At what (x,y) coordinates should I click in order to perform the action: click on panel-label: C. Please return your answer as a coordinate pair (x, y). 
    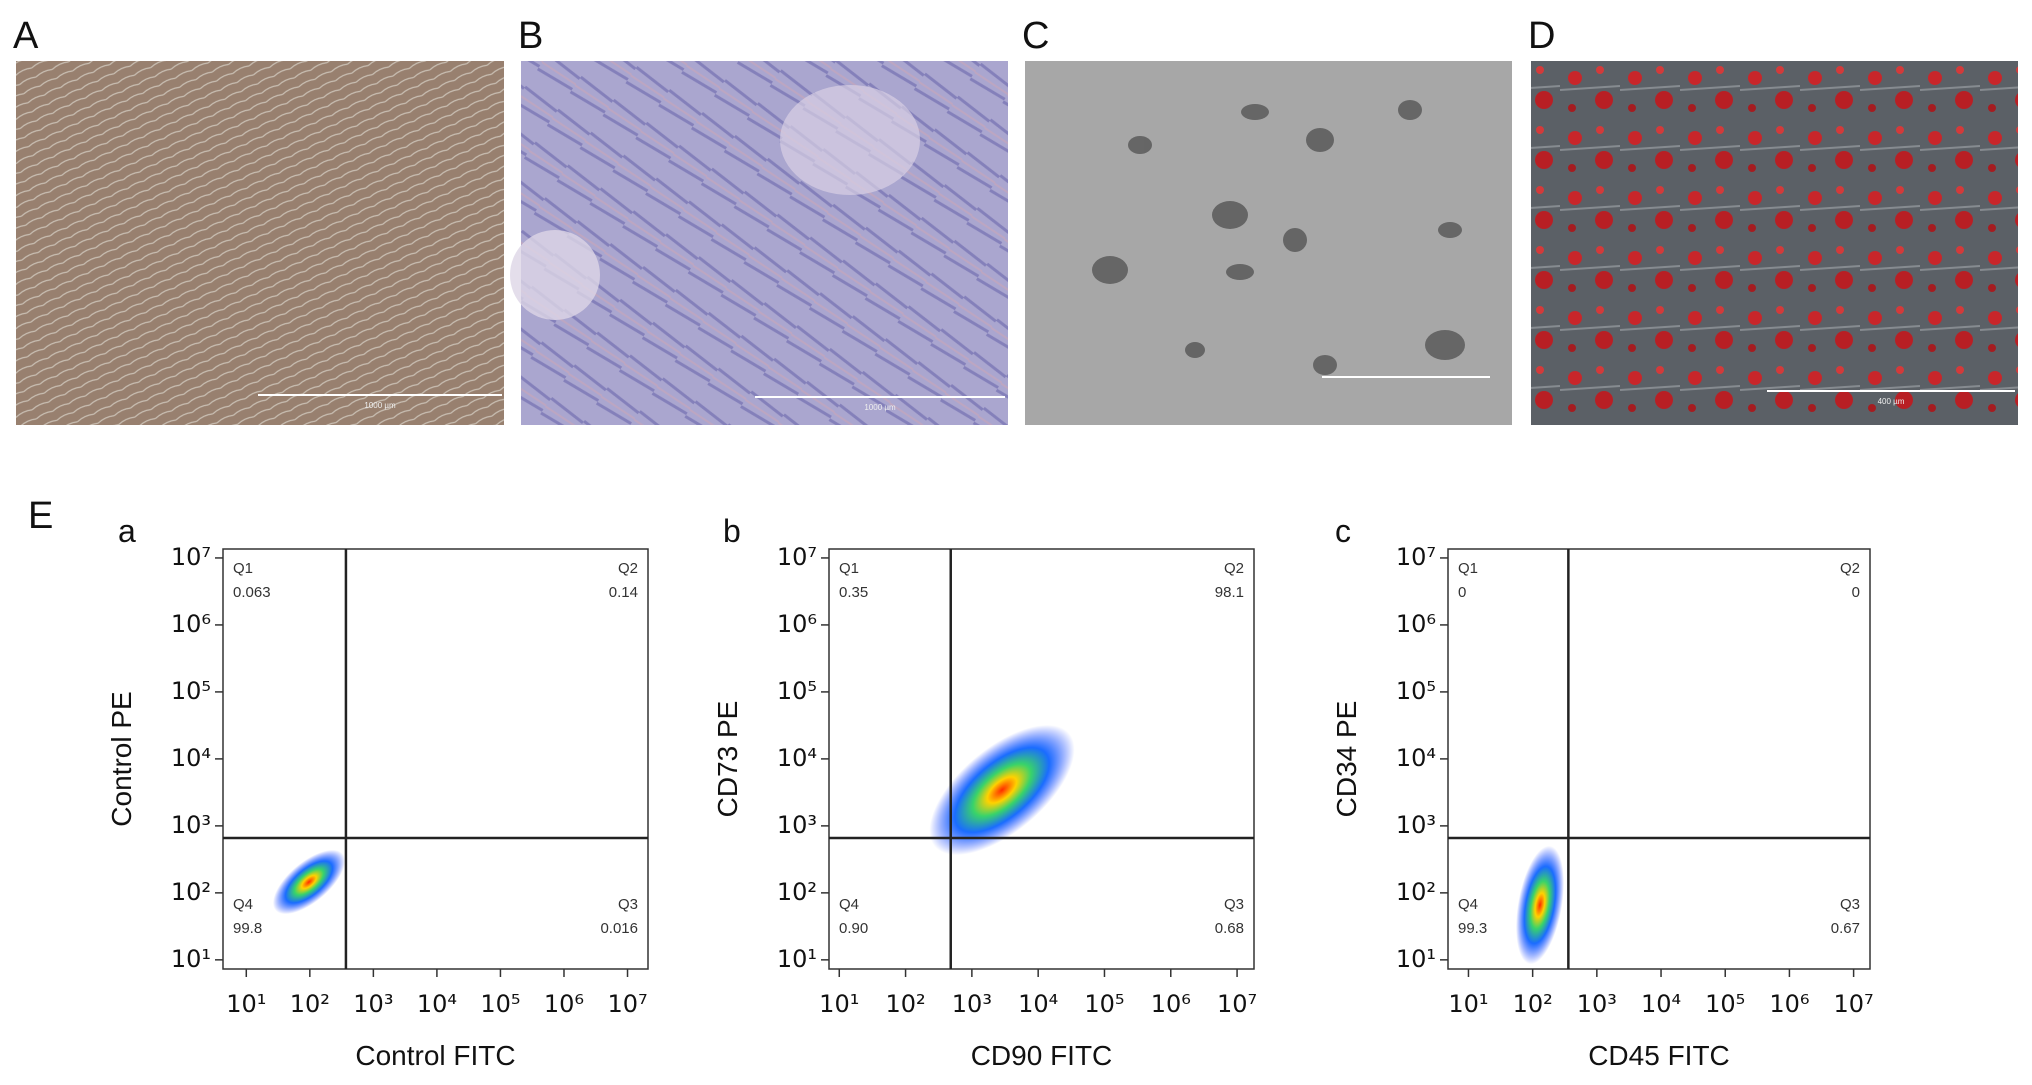
    Looking at the image, I should click on (1035, 36).